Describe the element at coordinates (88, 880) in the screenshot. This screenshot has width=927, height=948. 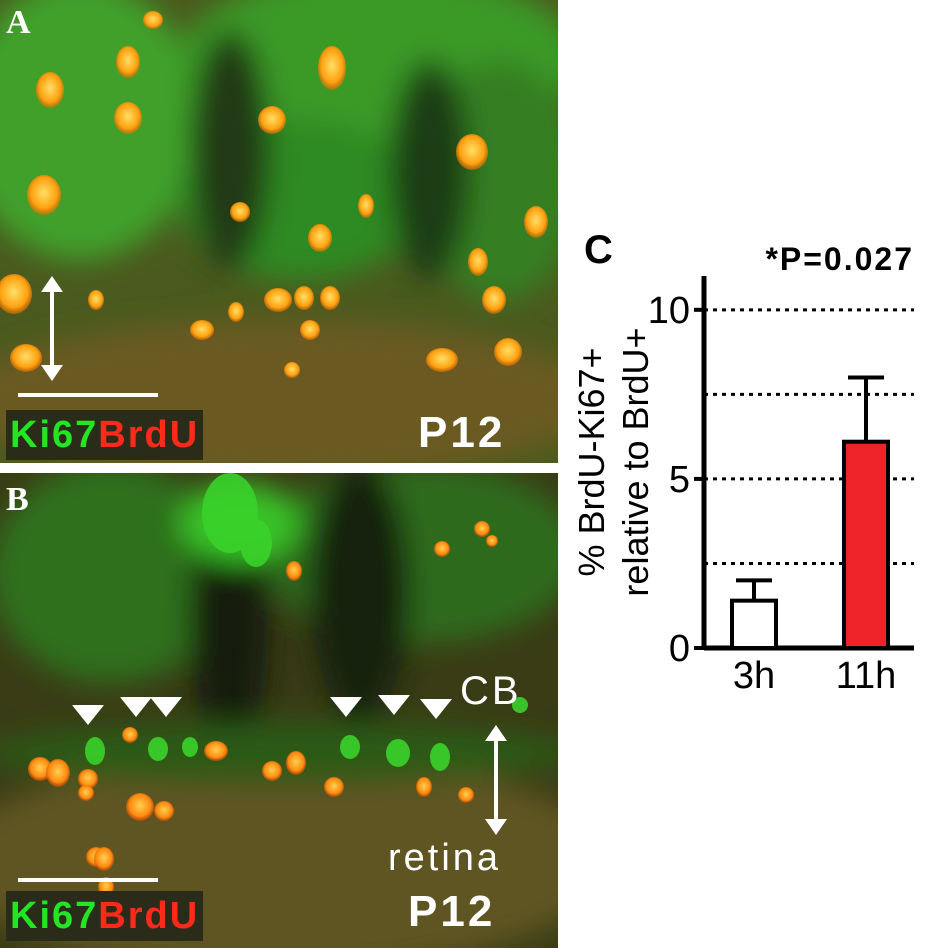
I see `panel-b-scale-bar` at that location.